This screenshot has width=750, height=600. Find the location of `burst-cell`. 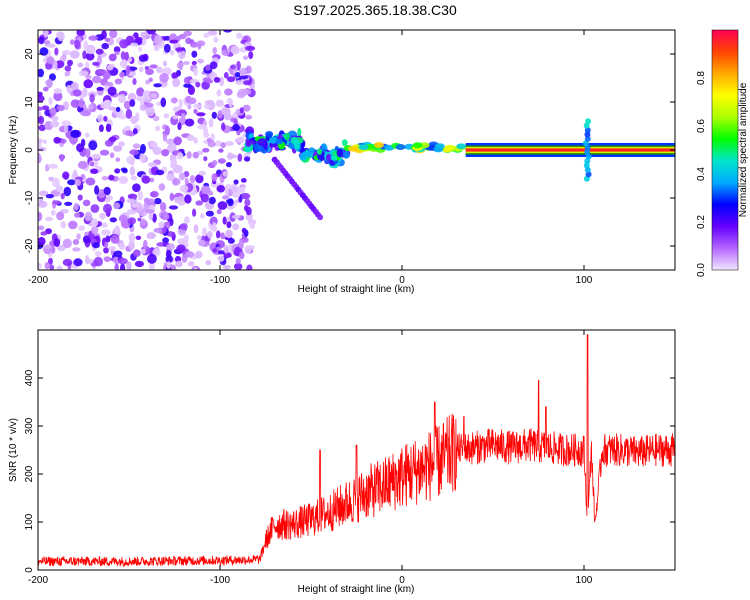

burst-cell is located at coordinates (587, 134).